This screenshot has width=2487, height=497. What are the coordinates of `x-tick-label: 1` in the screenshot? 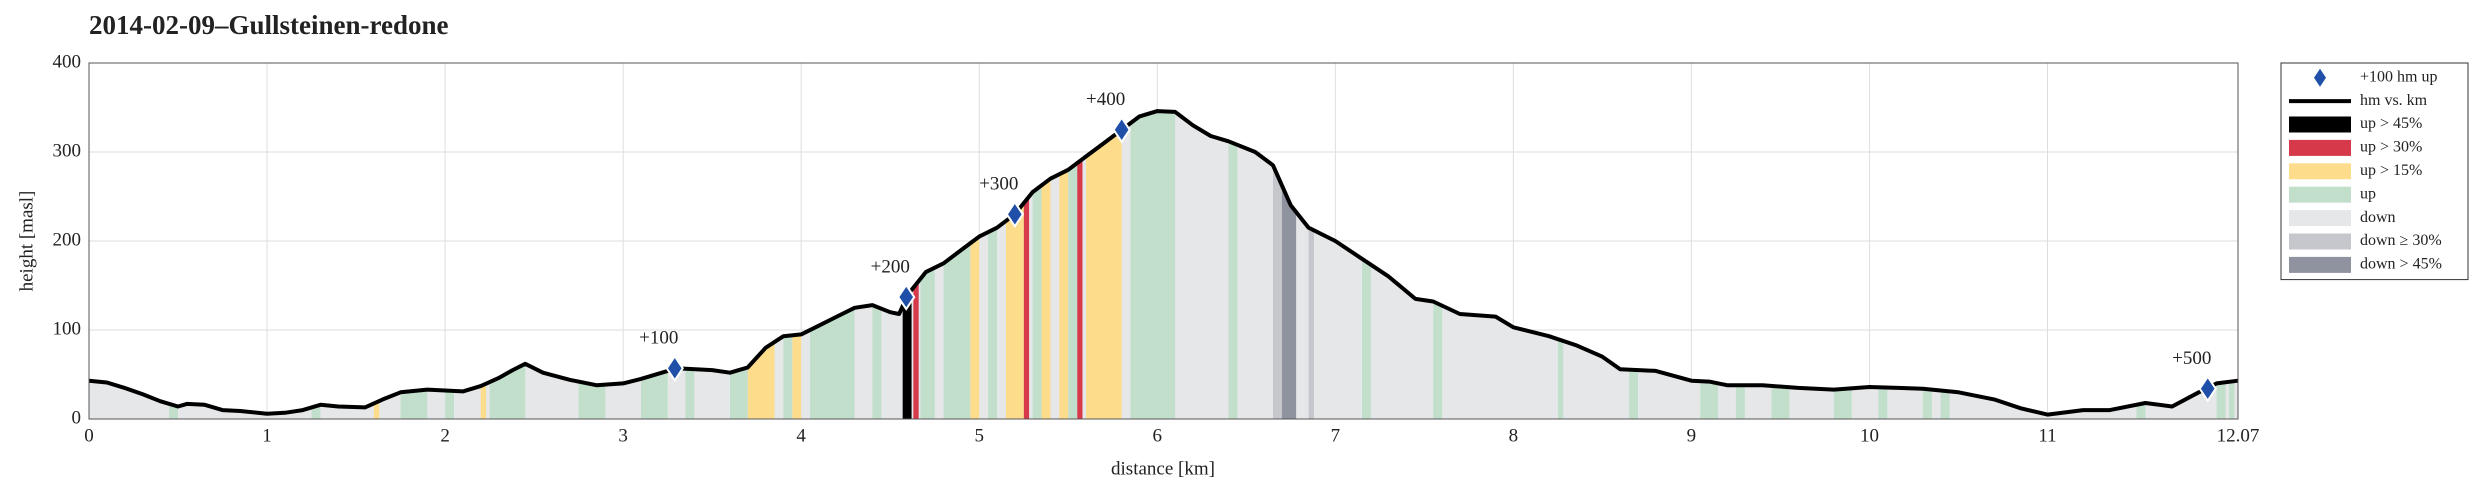 It's located at (267, 435).